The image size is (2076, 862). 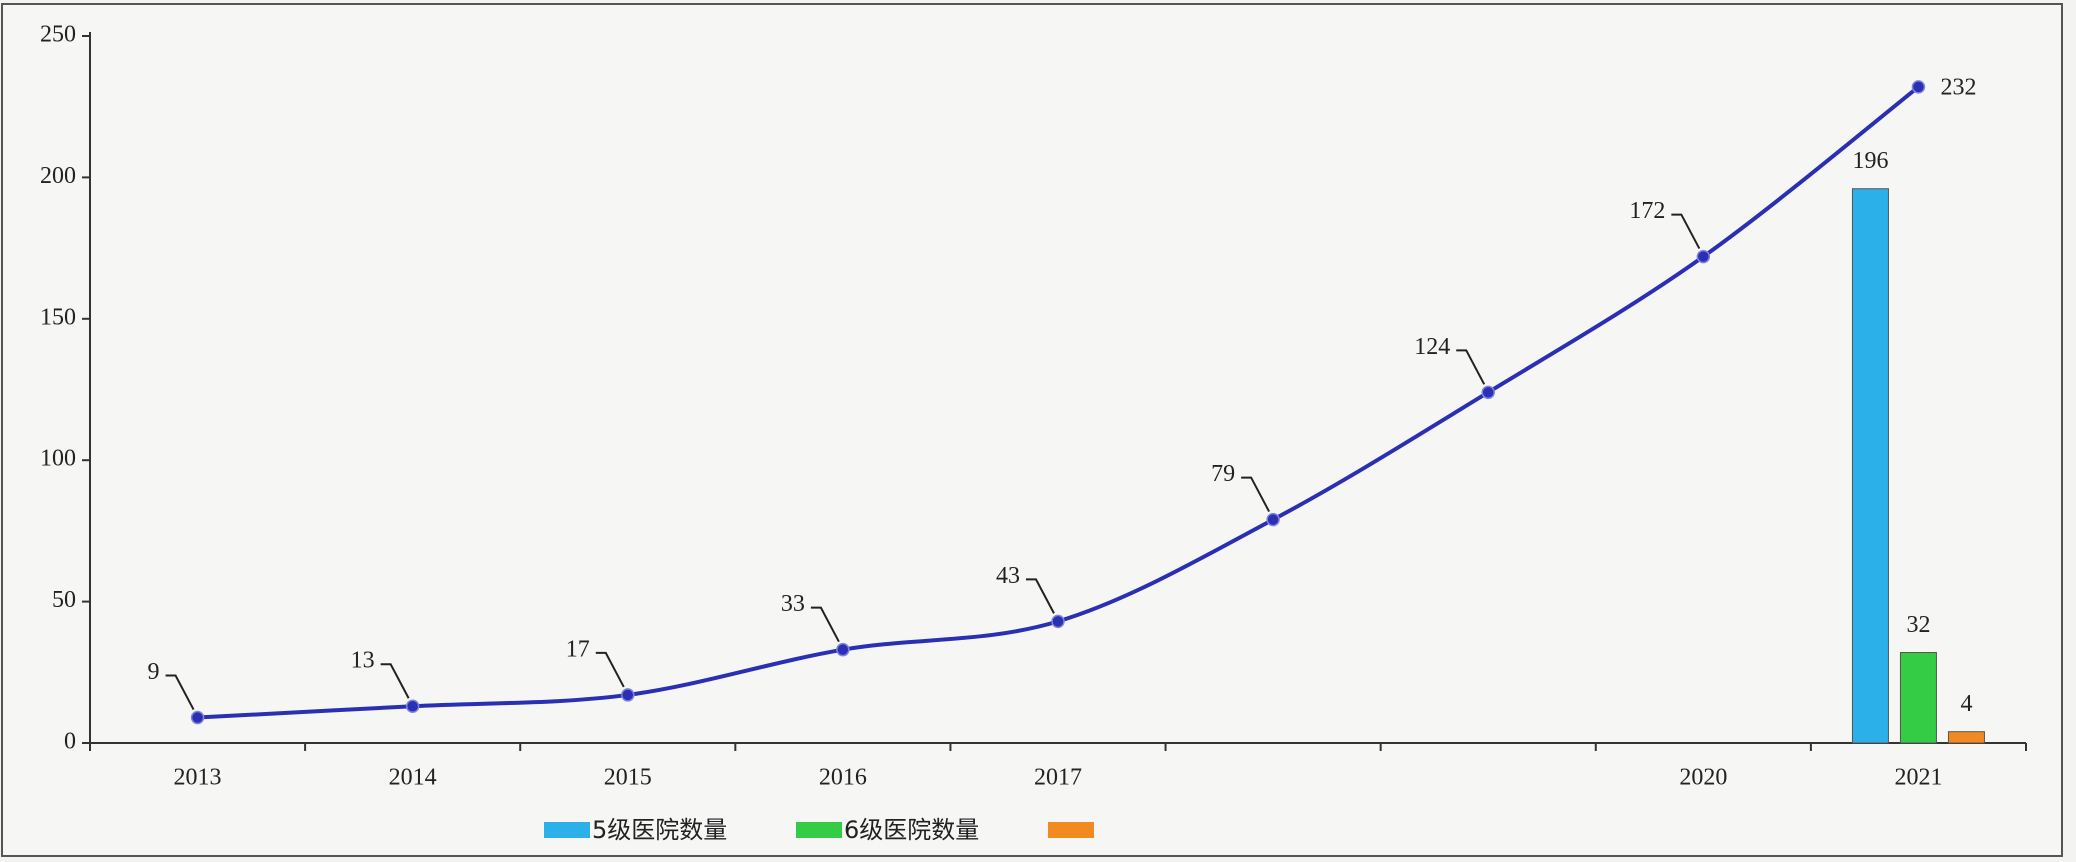 I want to click on x-tick-label: 2021, so click(x=1918, y=778).